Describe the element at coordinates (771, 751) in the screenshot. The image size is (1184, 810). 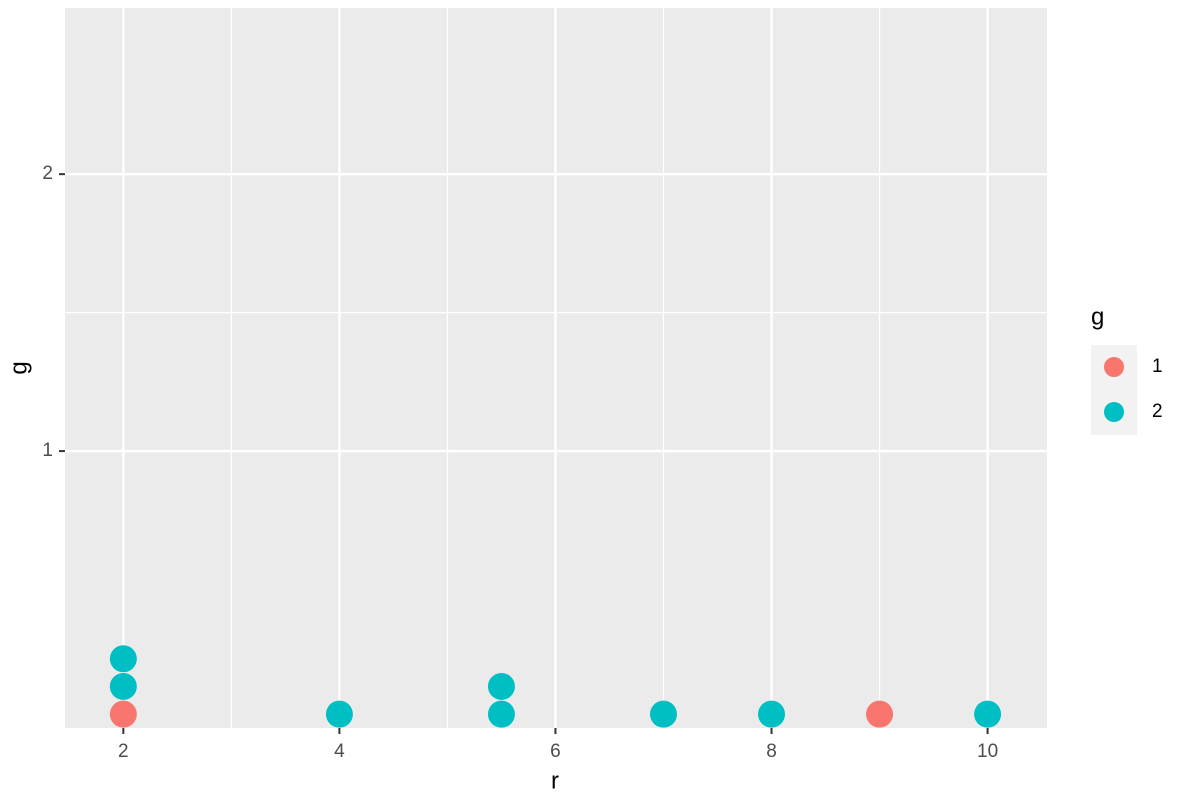
I see `x-tick-label: 8` at that location.